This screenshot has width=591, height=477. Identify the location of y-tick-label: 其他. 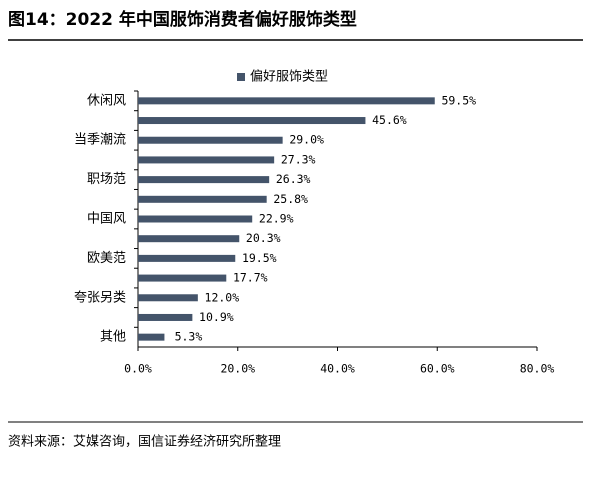
(113, 337).